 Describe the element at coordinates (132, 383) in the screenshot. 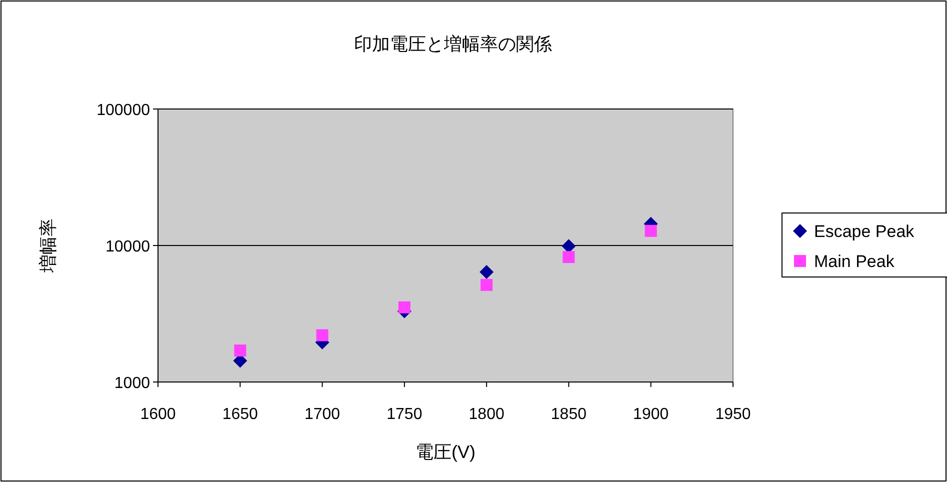

I see `y-tick-label: 1000` at that location.